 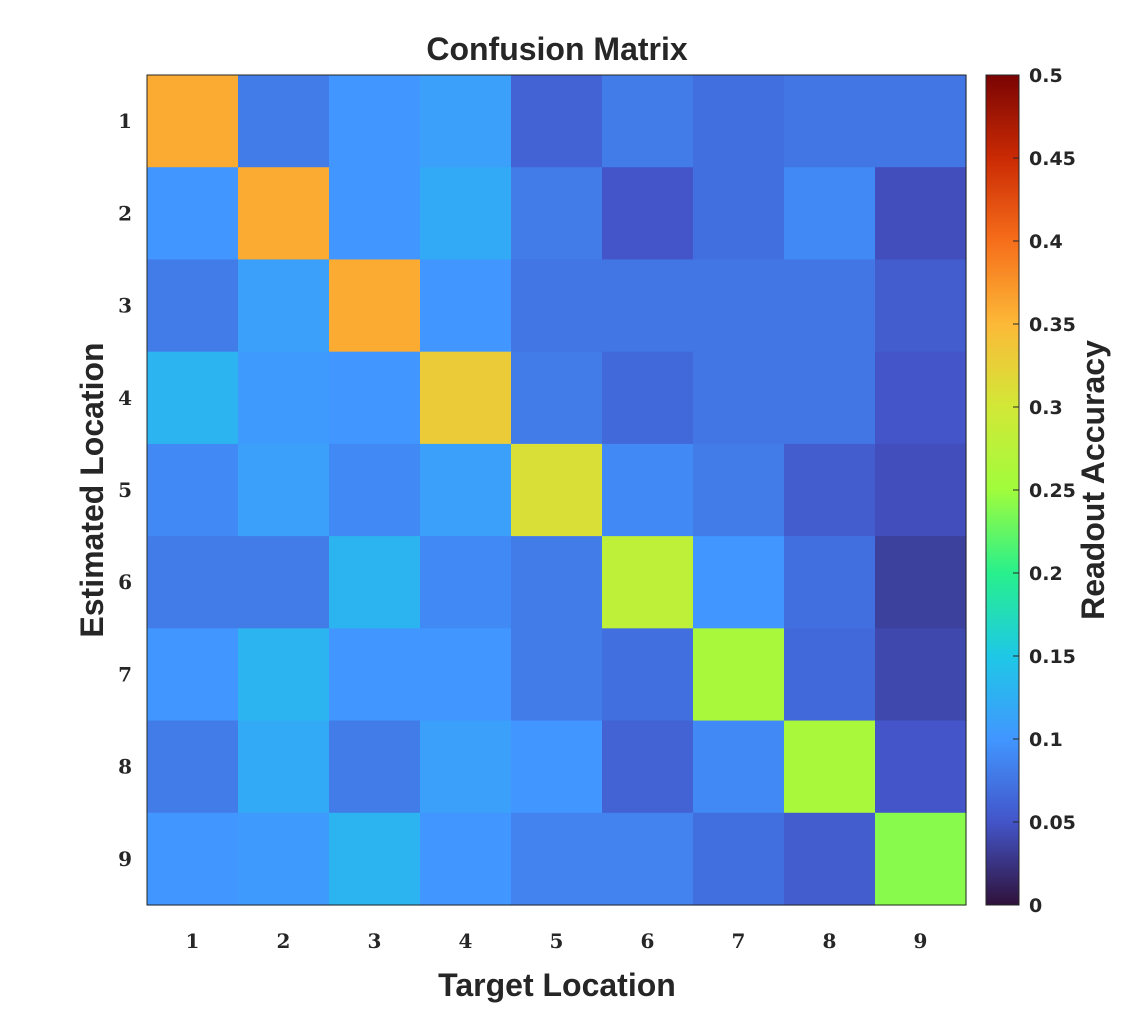 What do you see at coordinates (557, 582) in the screenshot?
I see `heatmap-cell-r6-c5` at bounding box center [557, 582].